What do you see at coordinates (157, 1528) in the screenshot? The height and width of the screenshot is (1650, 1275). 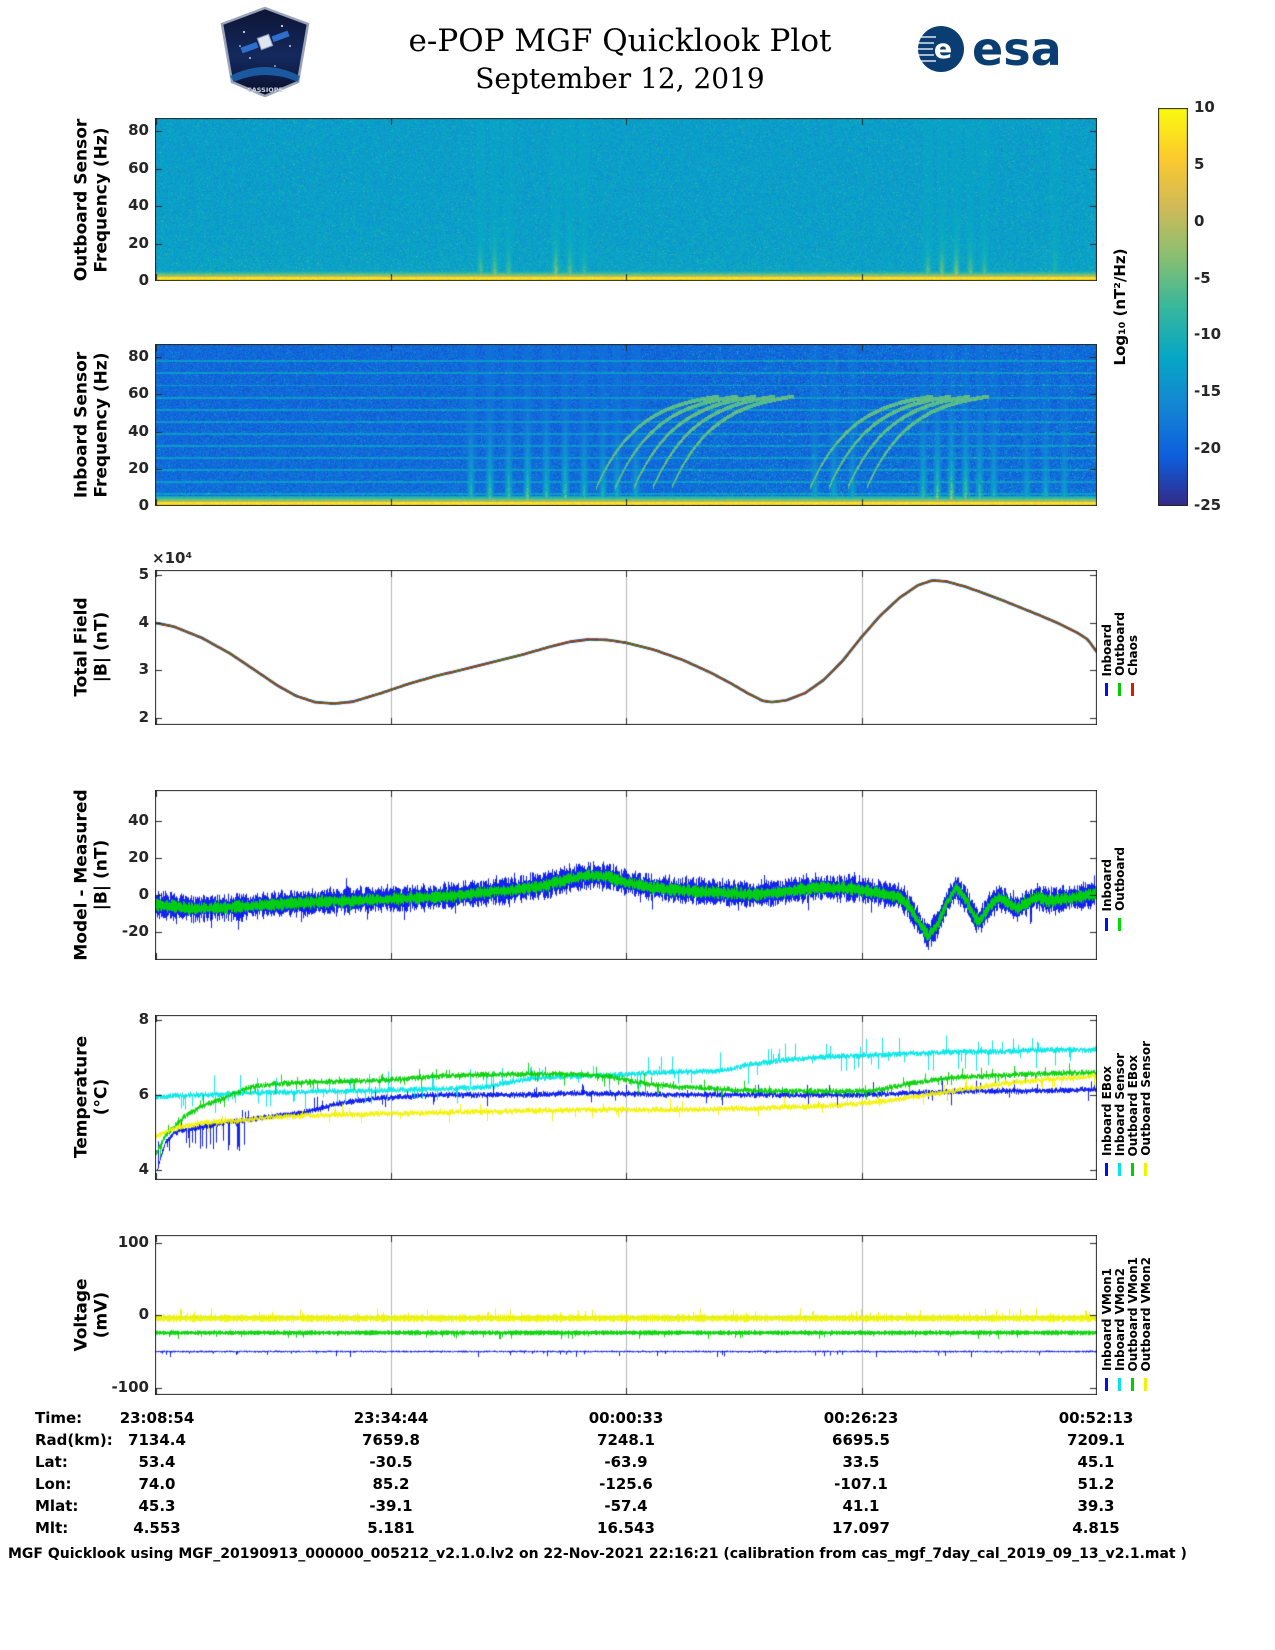 I see `ephemeris-value: 4.553` at bounding box center [157, 1528].